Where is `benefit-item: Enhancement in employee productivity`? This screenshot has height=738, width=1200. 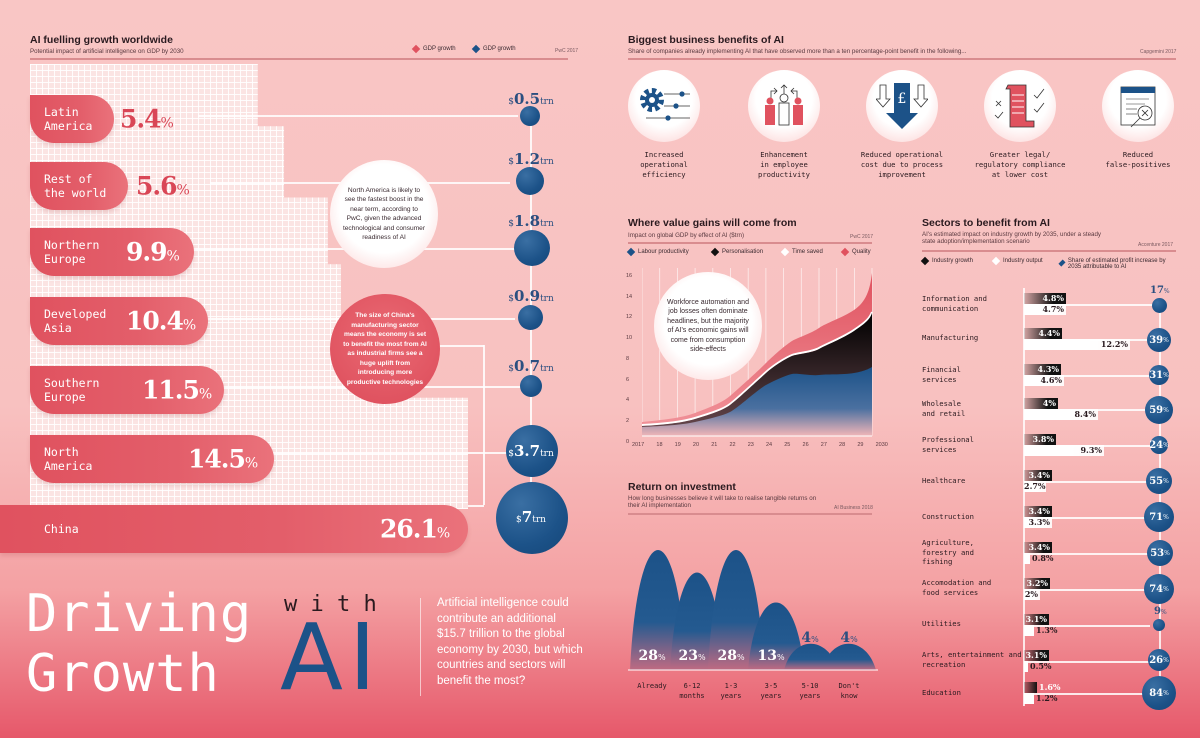 benefit-item: Enhancement in employee productivity is located at coordinates (784, 125).